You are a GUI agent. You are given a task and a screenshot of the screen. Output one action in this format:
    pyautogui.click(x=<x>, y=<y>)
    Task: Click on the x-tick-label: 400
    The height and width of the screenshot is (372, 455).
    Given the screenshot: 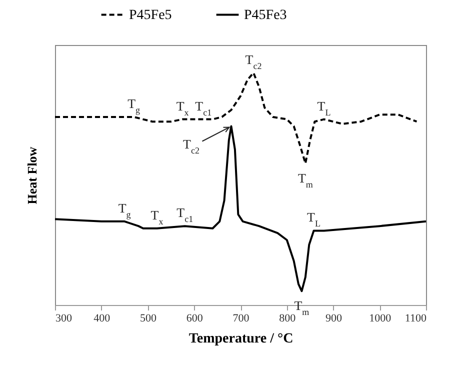 What is the action you would take?
    pyautogui.click(x=102, y=318)
    